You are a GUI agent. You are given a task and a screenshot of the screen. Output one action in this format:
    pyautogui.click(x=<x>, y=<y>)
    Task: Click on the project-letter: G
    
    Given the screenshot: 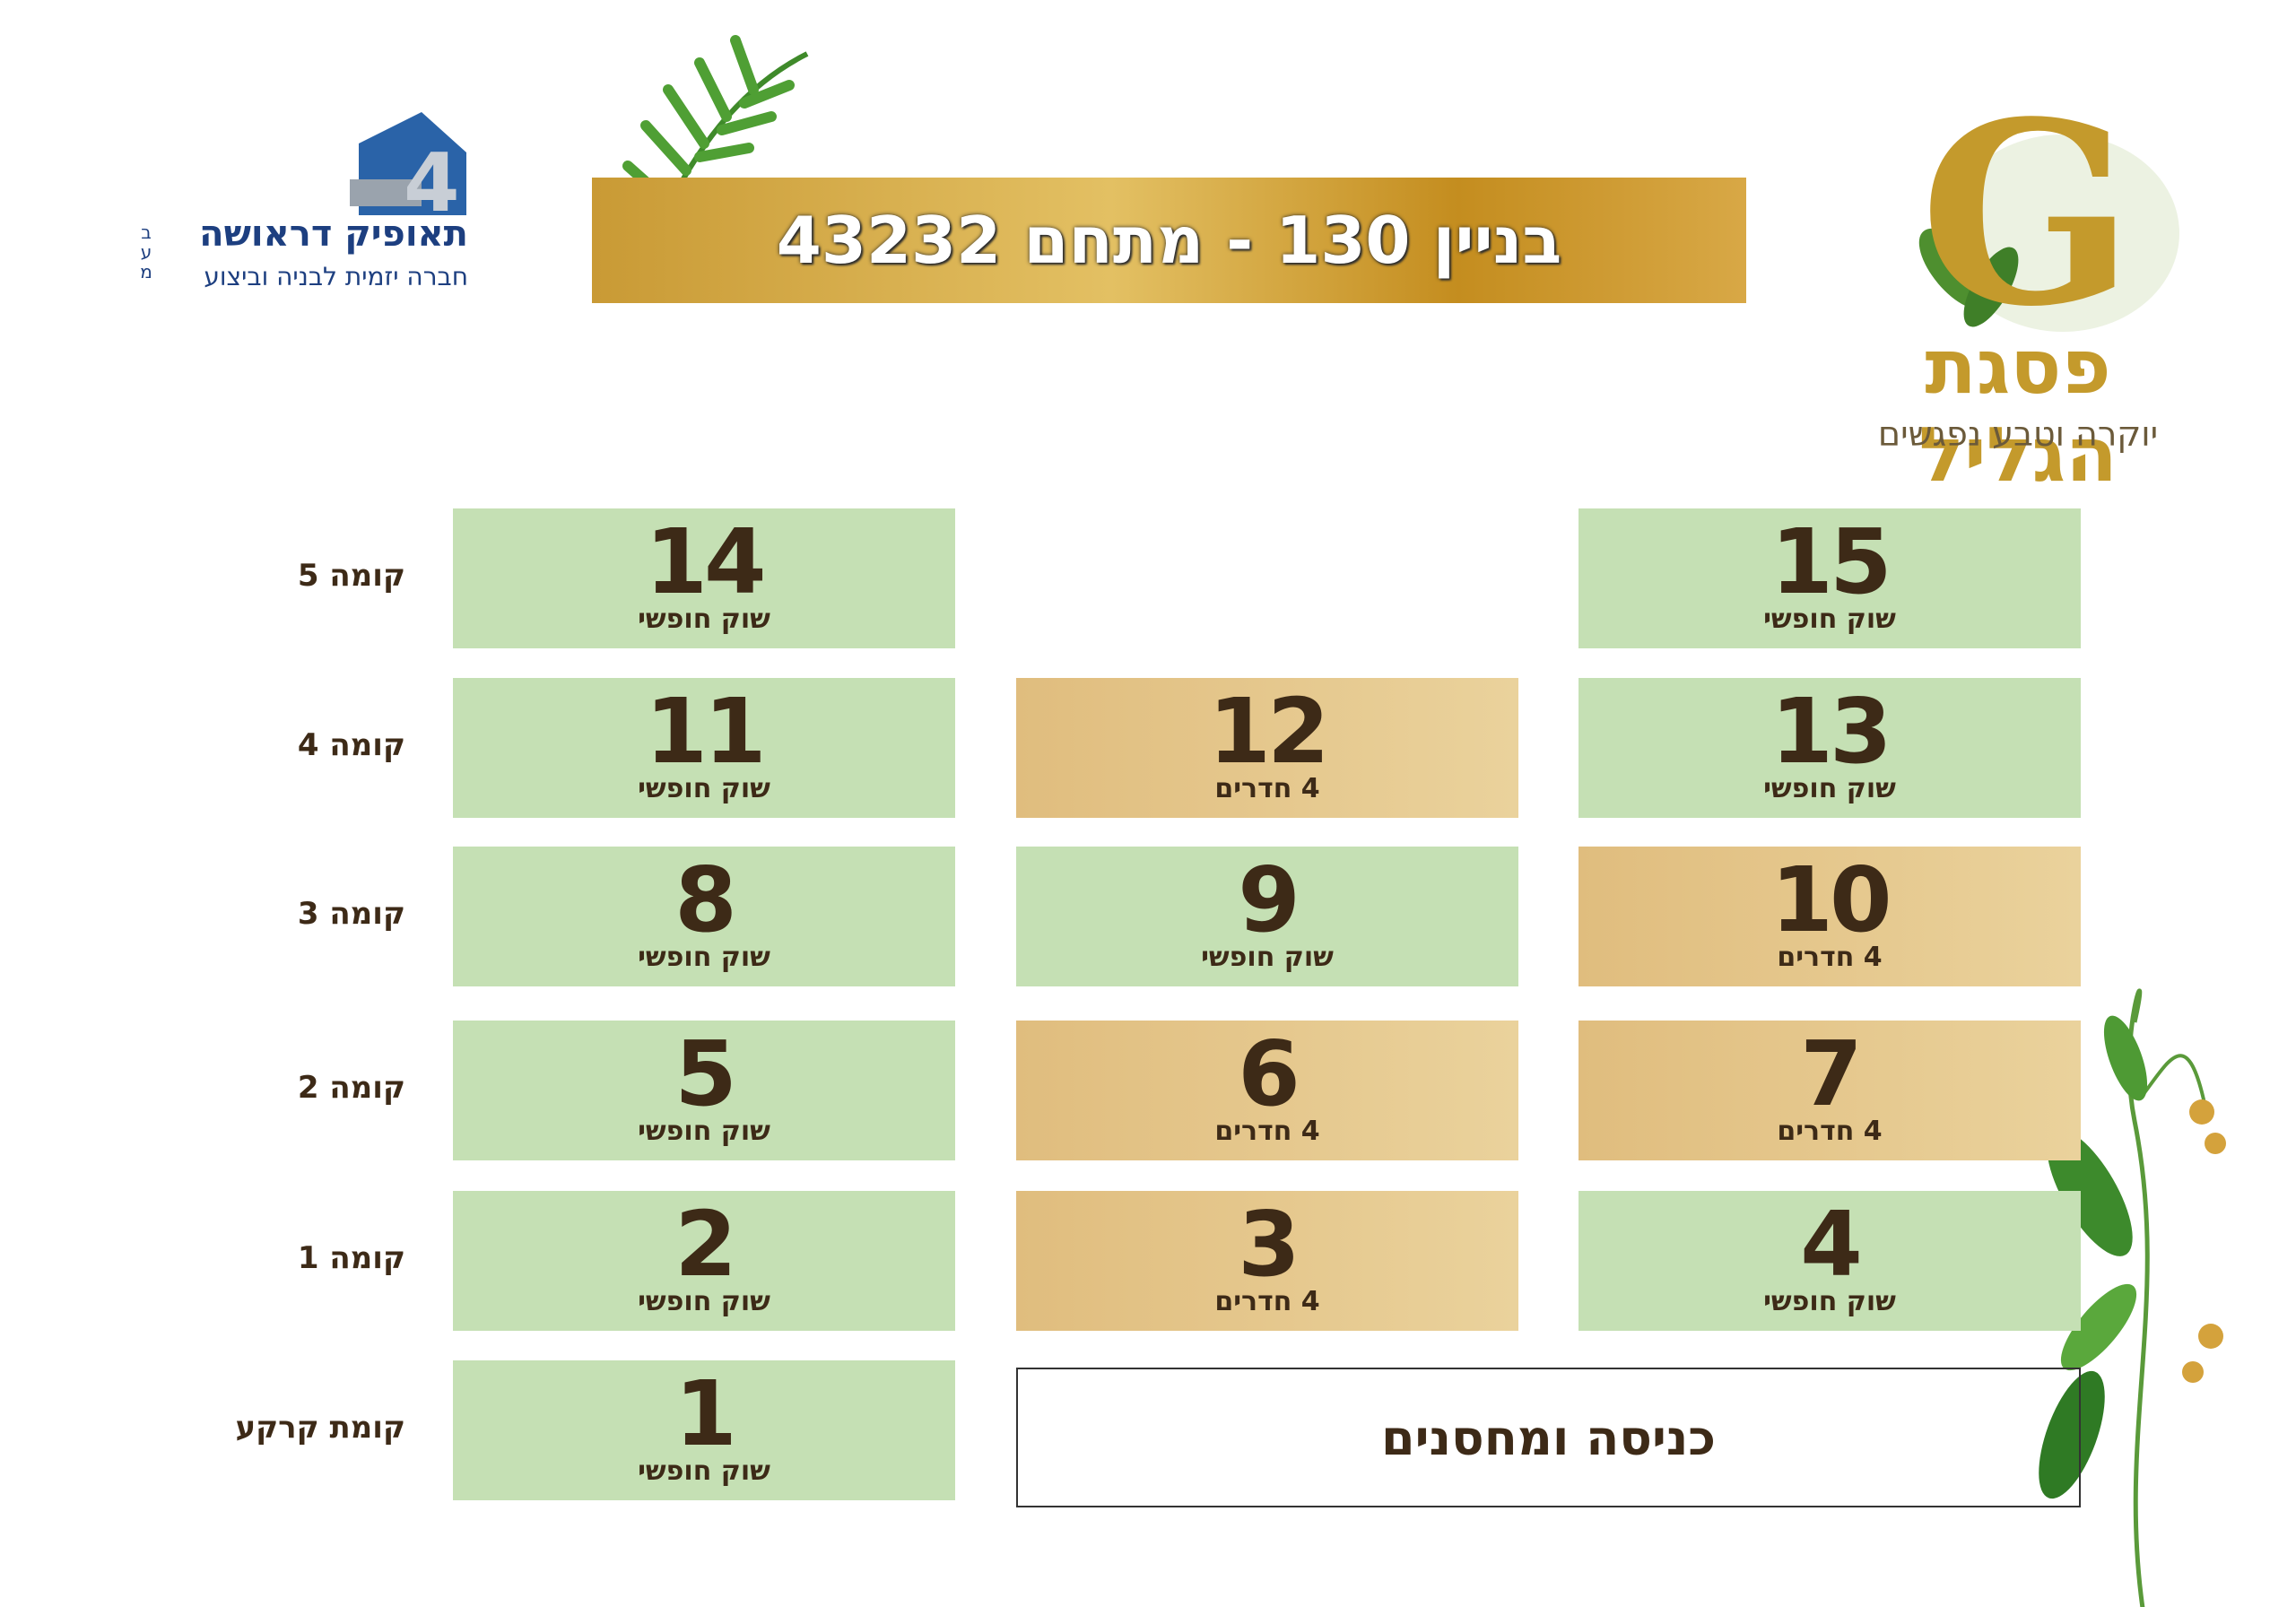 What is the action you would take?
    pyautogui.click(x=2027, y=215)
    